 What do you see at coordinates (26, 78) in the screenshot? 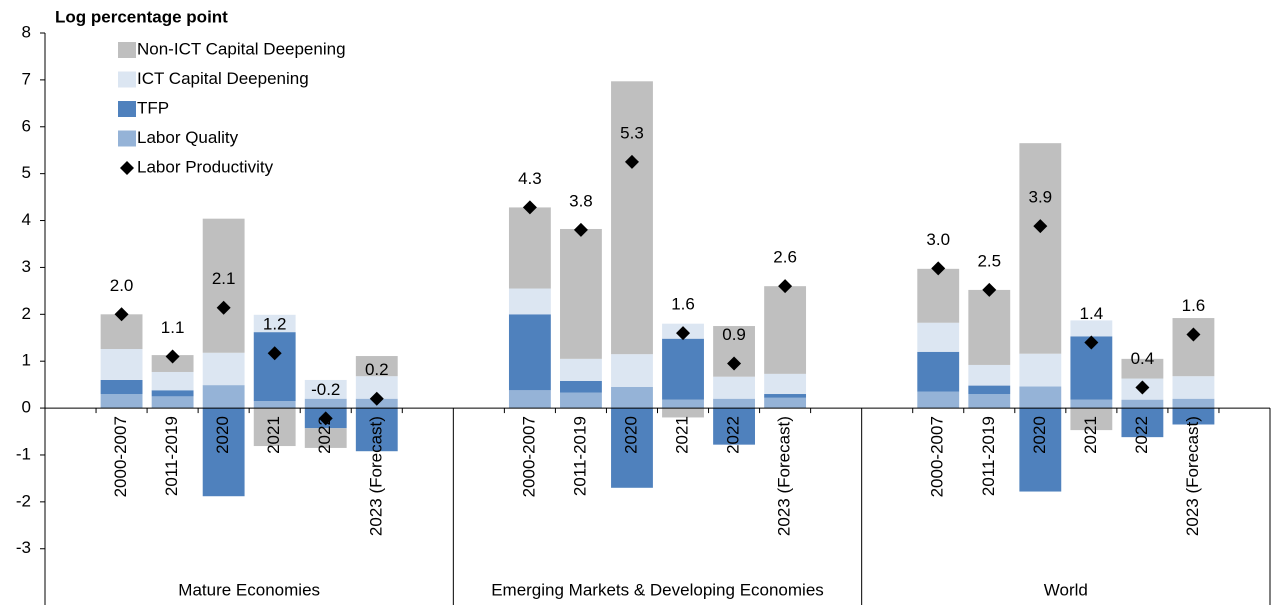
I see `y-tick-label: 7` at bounding box center [26, 78].